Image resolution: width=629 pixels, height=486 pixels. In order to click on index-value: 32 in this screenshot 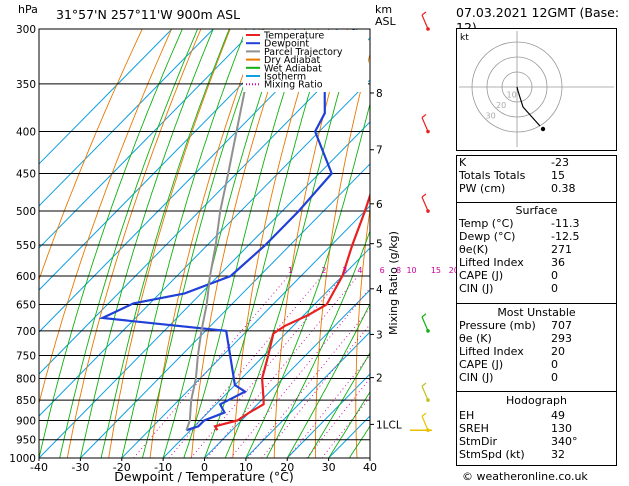, I will do `click(558, 454)`.